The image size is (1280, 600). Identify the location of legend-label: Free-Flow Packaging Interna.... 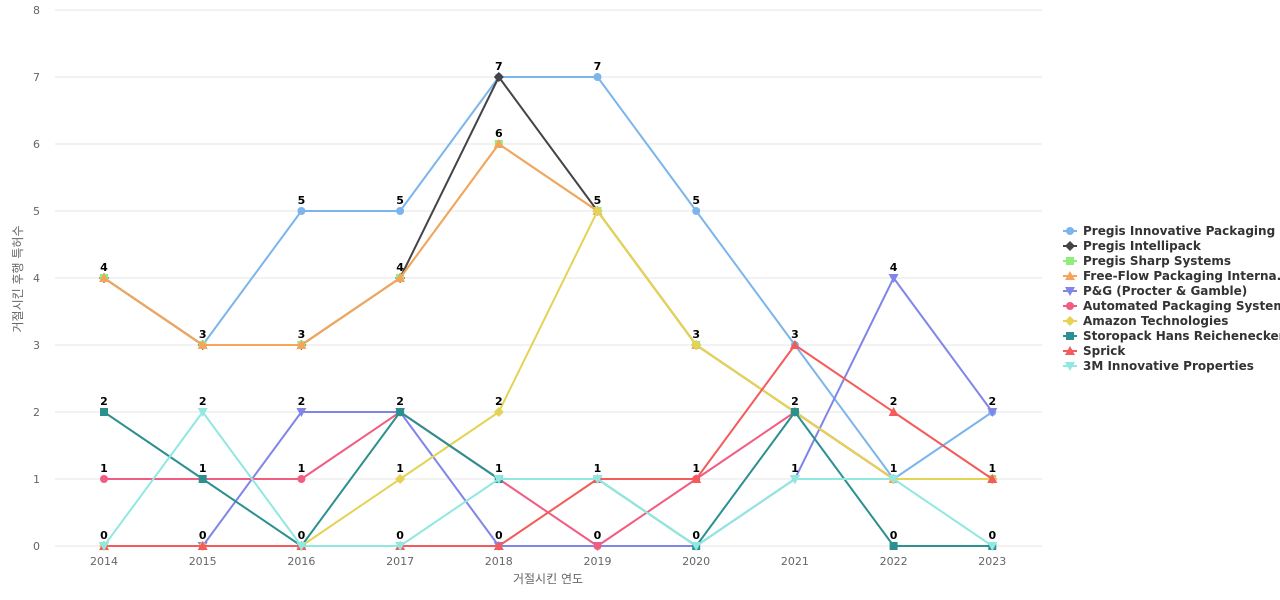
(1181, 276).